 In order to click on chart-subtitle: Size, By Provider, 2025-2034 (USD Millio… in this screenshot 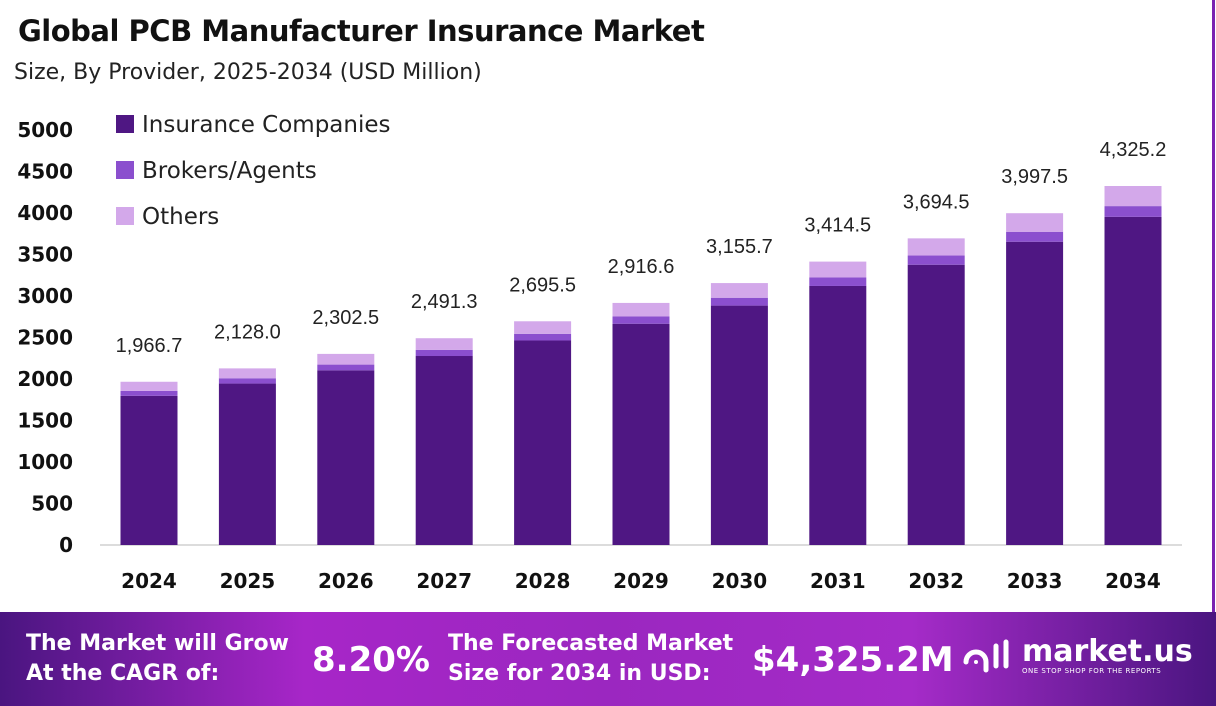, I will do `click(248, 72)`.